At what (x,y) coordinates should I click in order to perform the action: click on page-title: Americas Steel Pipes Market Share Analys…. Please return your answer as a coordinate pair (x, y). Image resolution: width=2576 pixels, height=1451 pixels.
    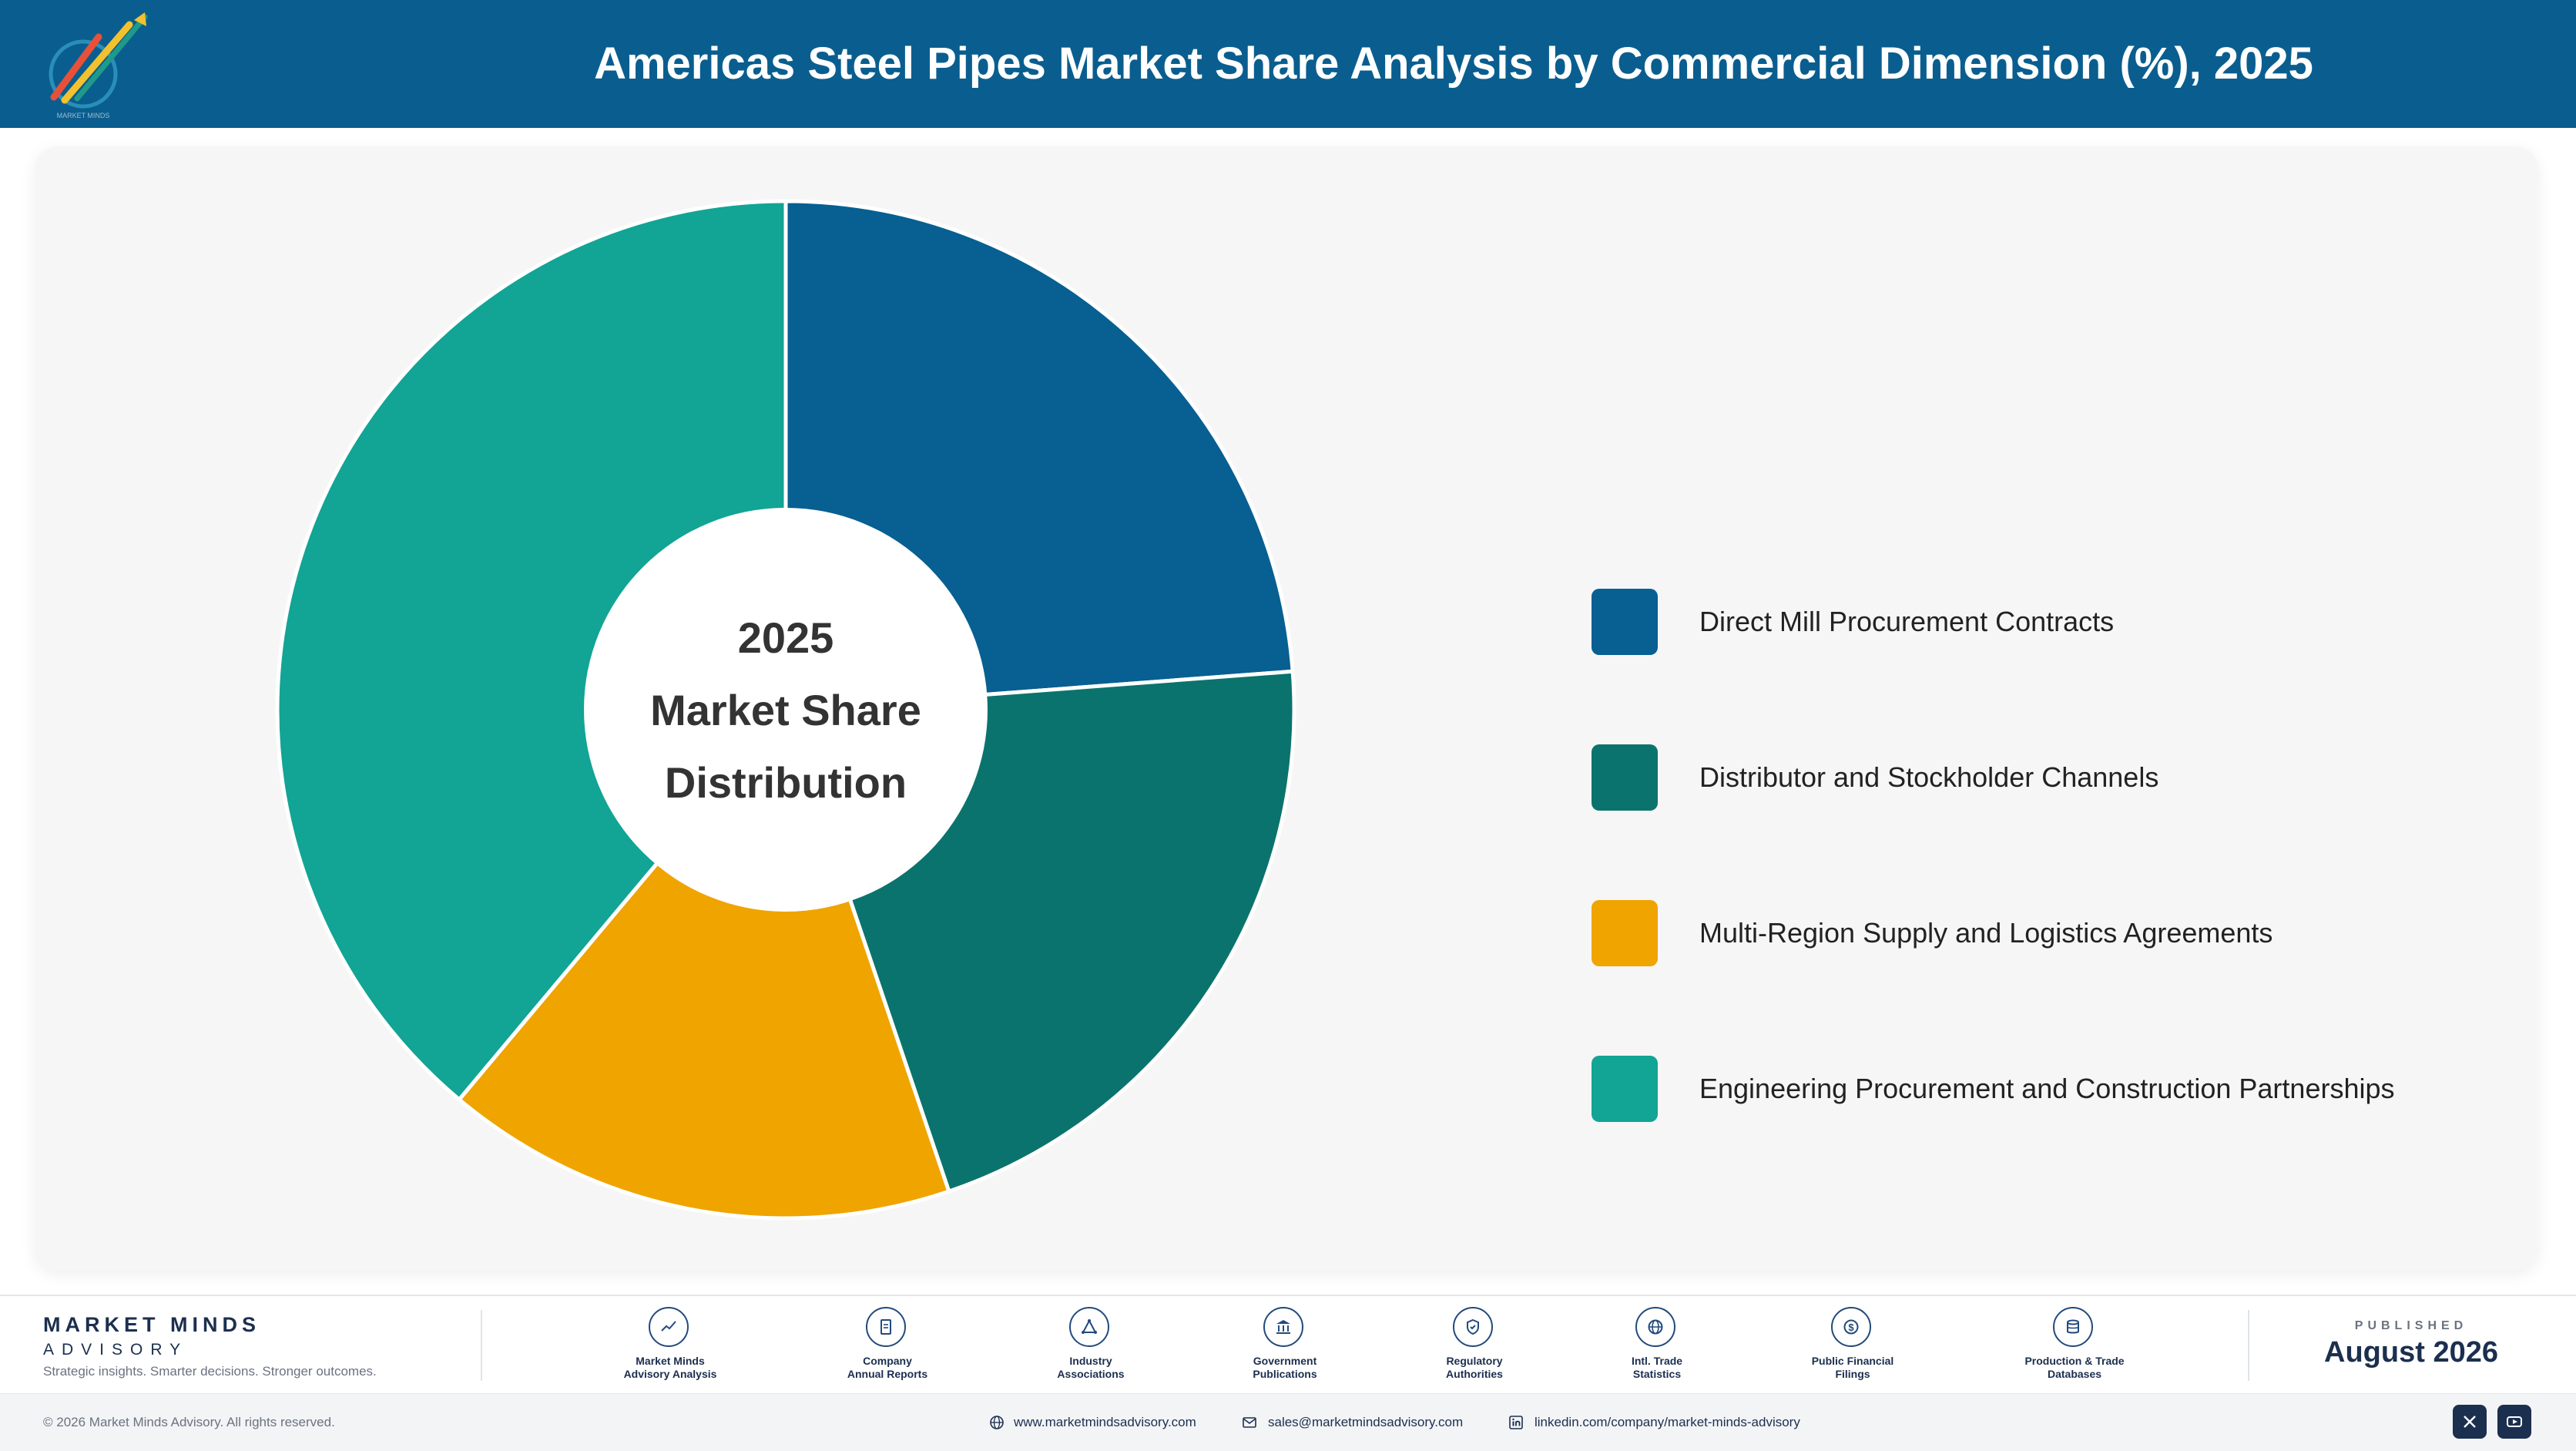
    Looking at the image, I should click on (1453, 64).